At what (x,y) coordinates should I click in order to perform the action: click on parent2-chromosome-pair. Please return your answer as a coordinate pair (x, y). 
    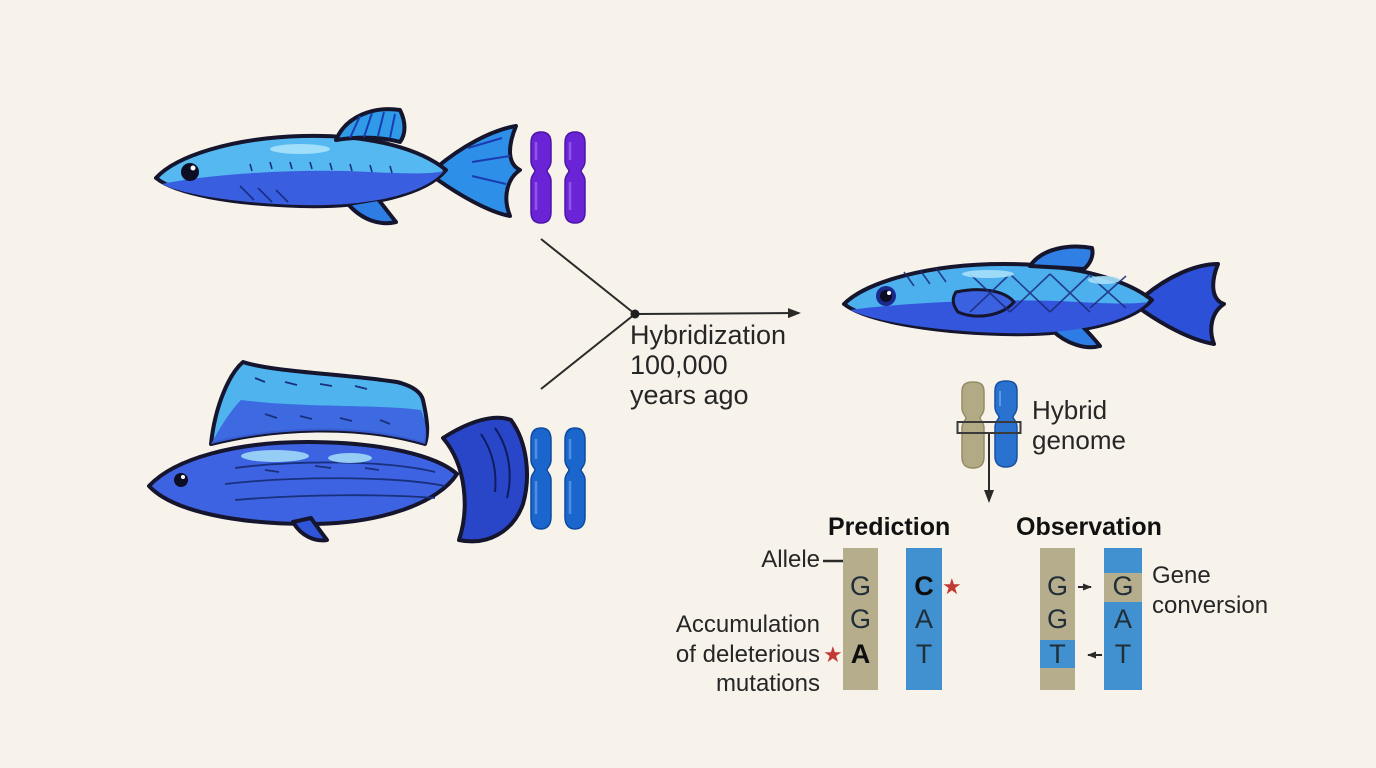
    Looking at the image, I should click on (558, 478).